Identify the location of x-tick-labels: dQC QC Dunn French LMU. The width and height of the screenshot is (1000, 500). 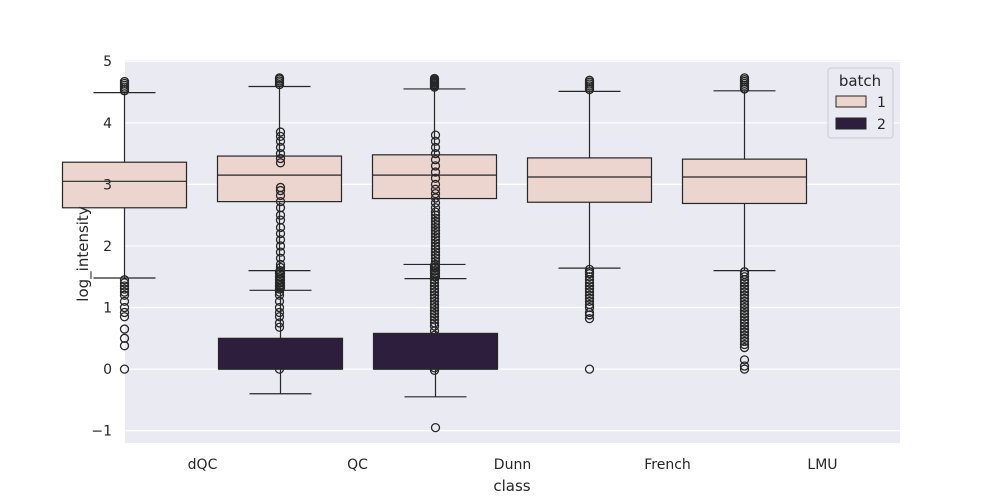
(513, 465).